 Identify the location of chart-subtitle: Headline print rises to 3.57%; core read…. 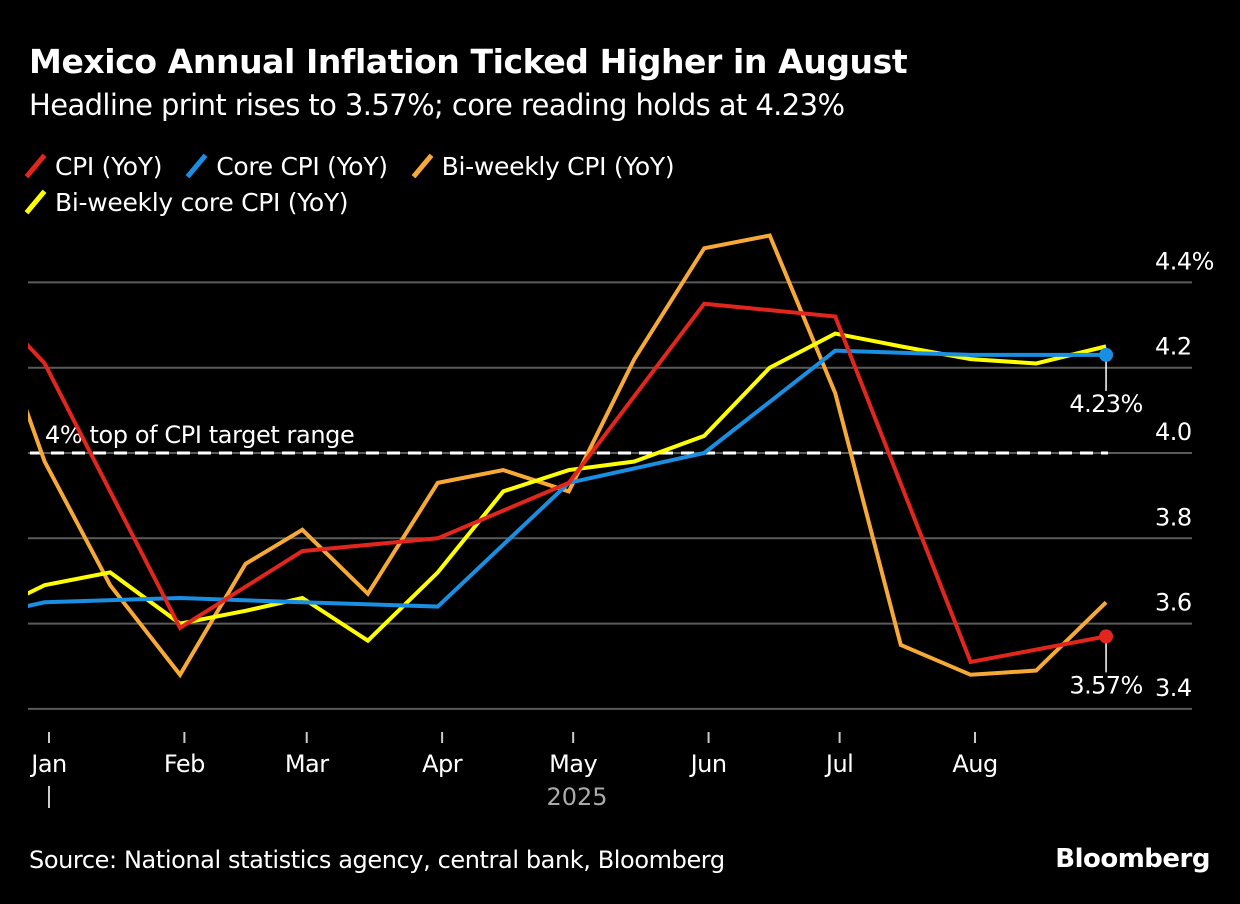
(437, 105).